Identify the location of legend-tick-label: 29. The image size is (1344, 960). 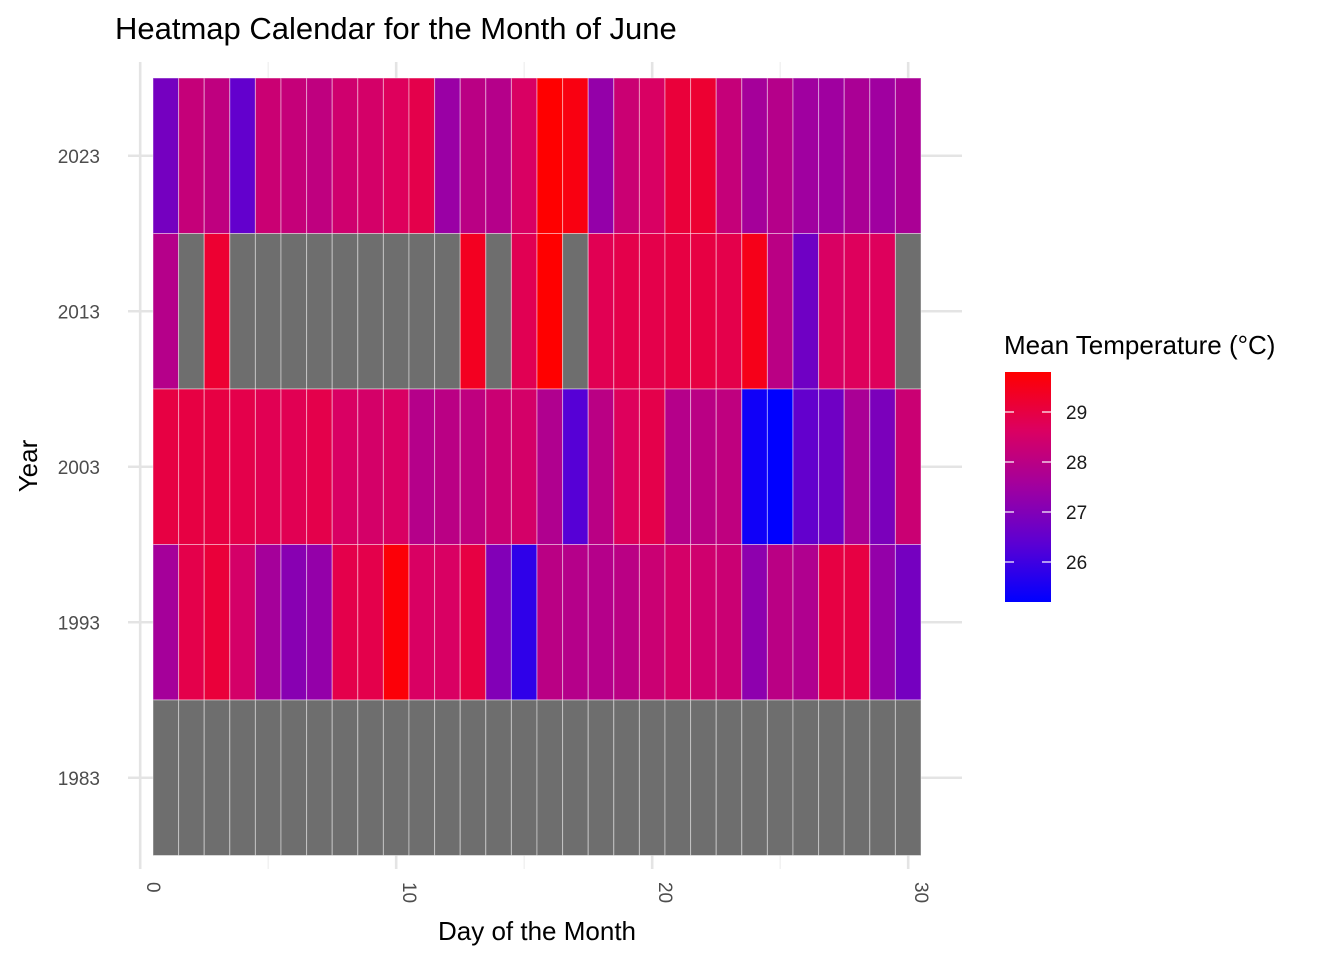
(1076, 413).